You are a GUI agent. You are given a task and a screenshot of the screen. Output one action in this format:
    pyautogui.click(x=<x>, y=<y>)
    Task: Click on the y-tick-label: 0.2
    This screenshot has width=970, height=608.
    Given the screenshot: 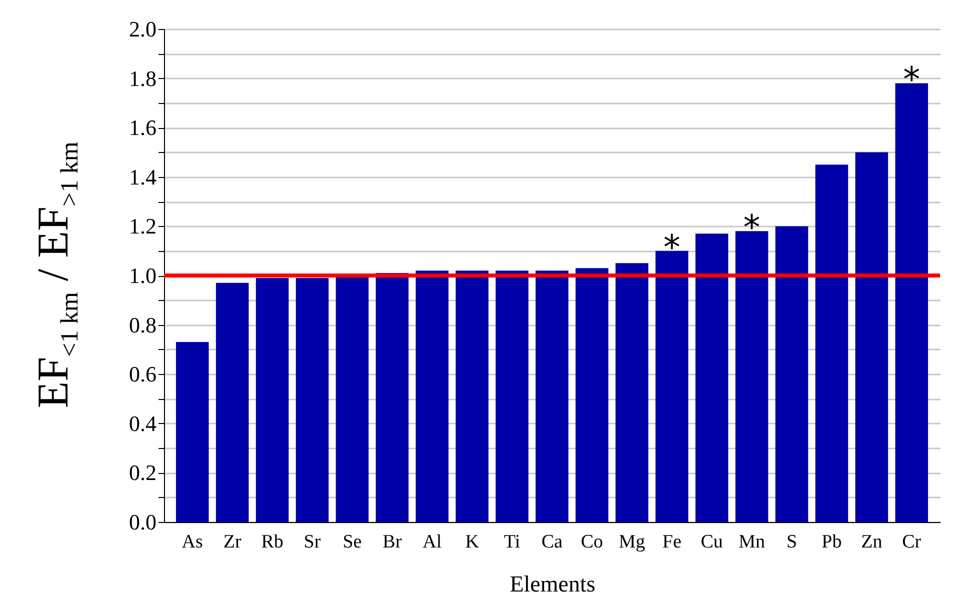 What is the action you would take?
    pyautogui.click(x=142, y=473)
    